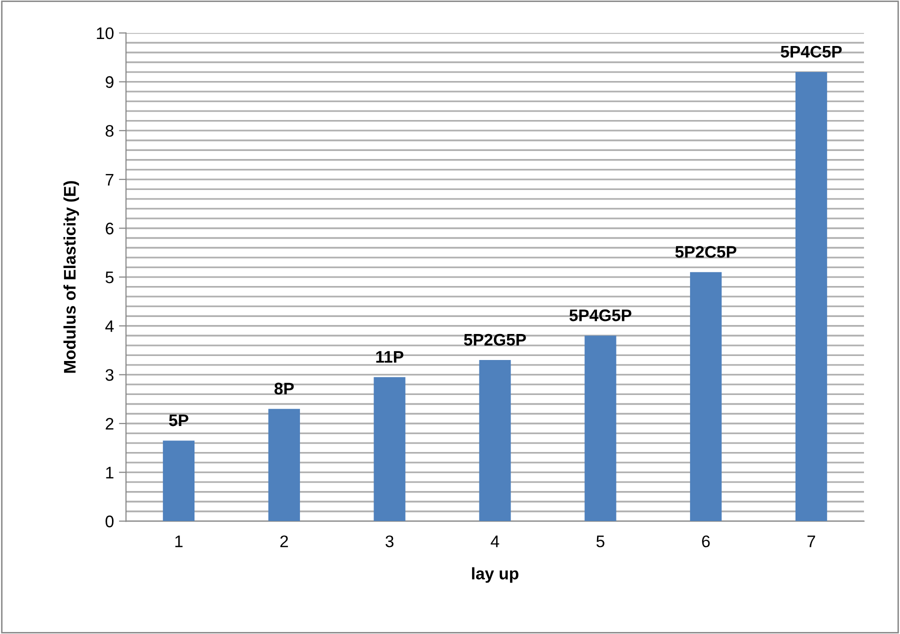 The width and height of the screenshot is (900, 634). Describe the element at coordinates (495, 575) in the screenshot. I see `x-axis-title: lay up` at that location.